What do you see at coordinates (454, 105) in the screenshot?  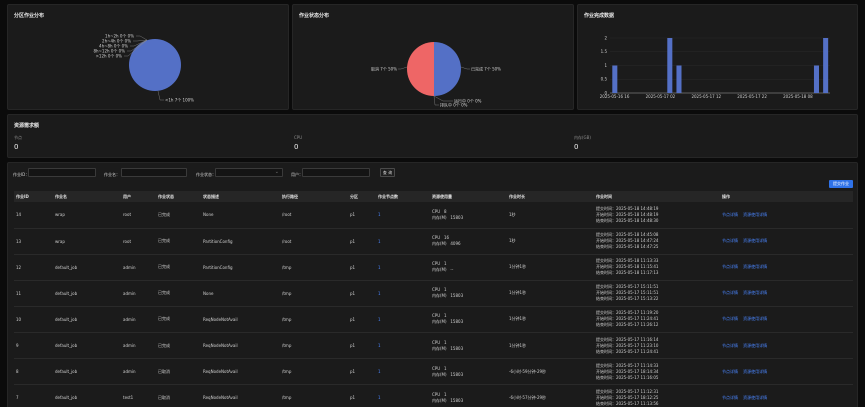 I see `status-label: 排队中 0个 0%` at bounding box center [454, 105].